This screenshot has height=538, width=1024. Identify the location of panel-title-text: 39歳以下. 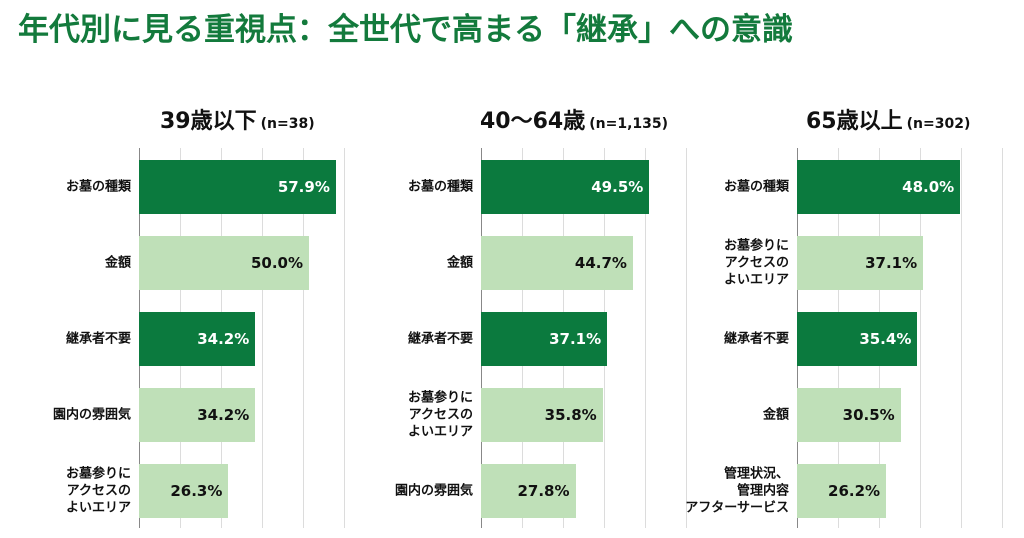
(208, 121).